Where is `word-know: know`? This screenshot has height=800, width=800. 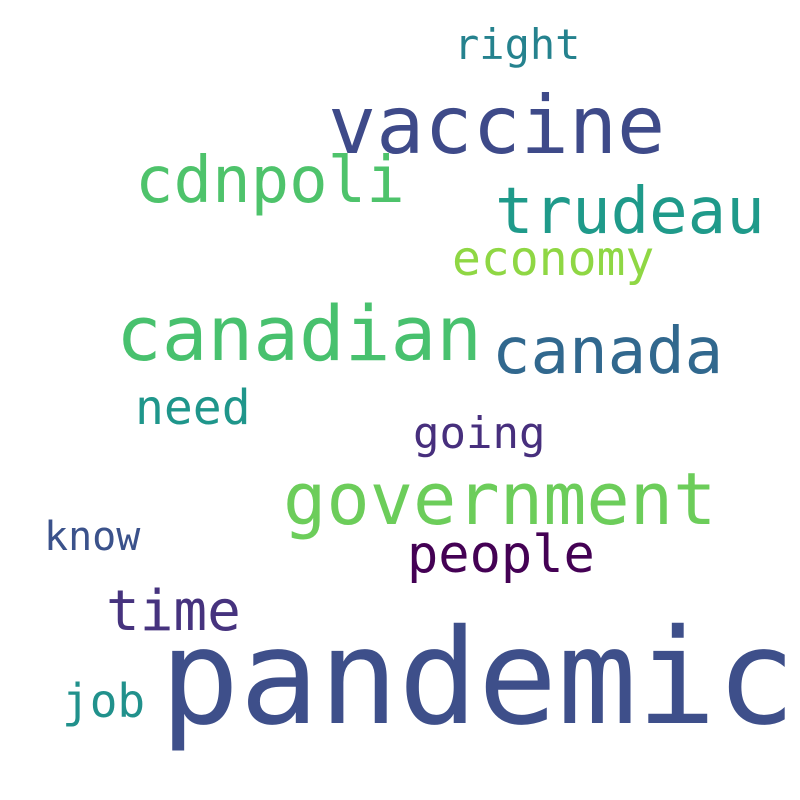 word-know: know is located at coordinates (92, 537).